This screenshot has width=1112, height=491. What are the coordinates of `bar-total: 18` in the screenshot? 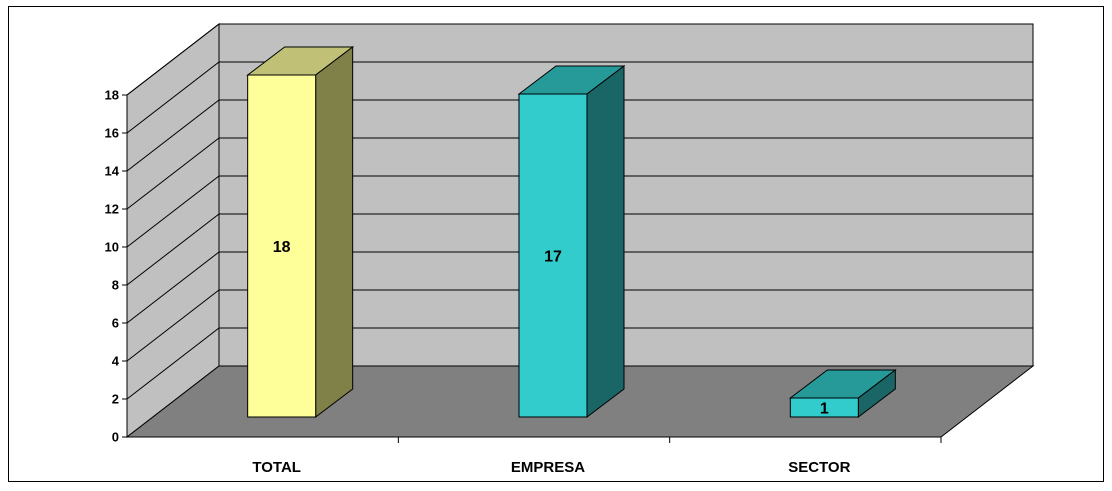 It's located at (300, 232).